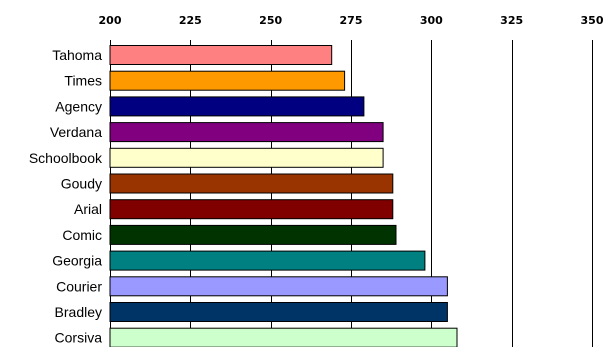  Describe the element at coordinates (270, 20) in the screenshot. I see `x-tick-label: 250` at that location.